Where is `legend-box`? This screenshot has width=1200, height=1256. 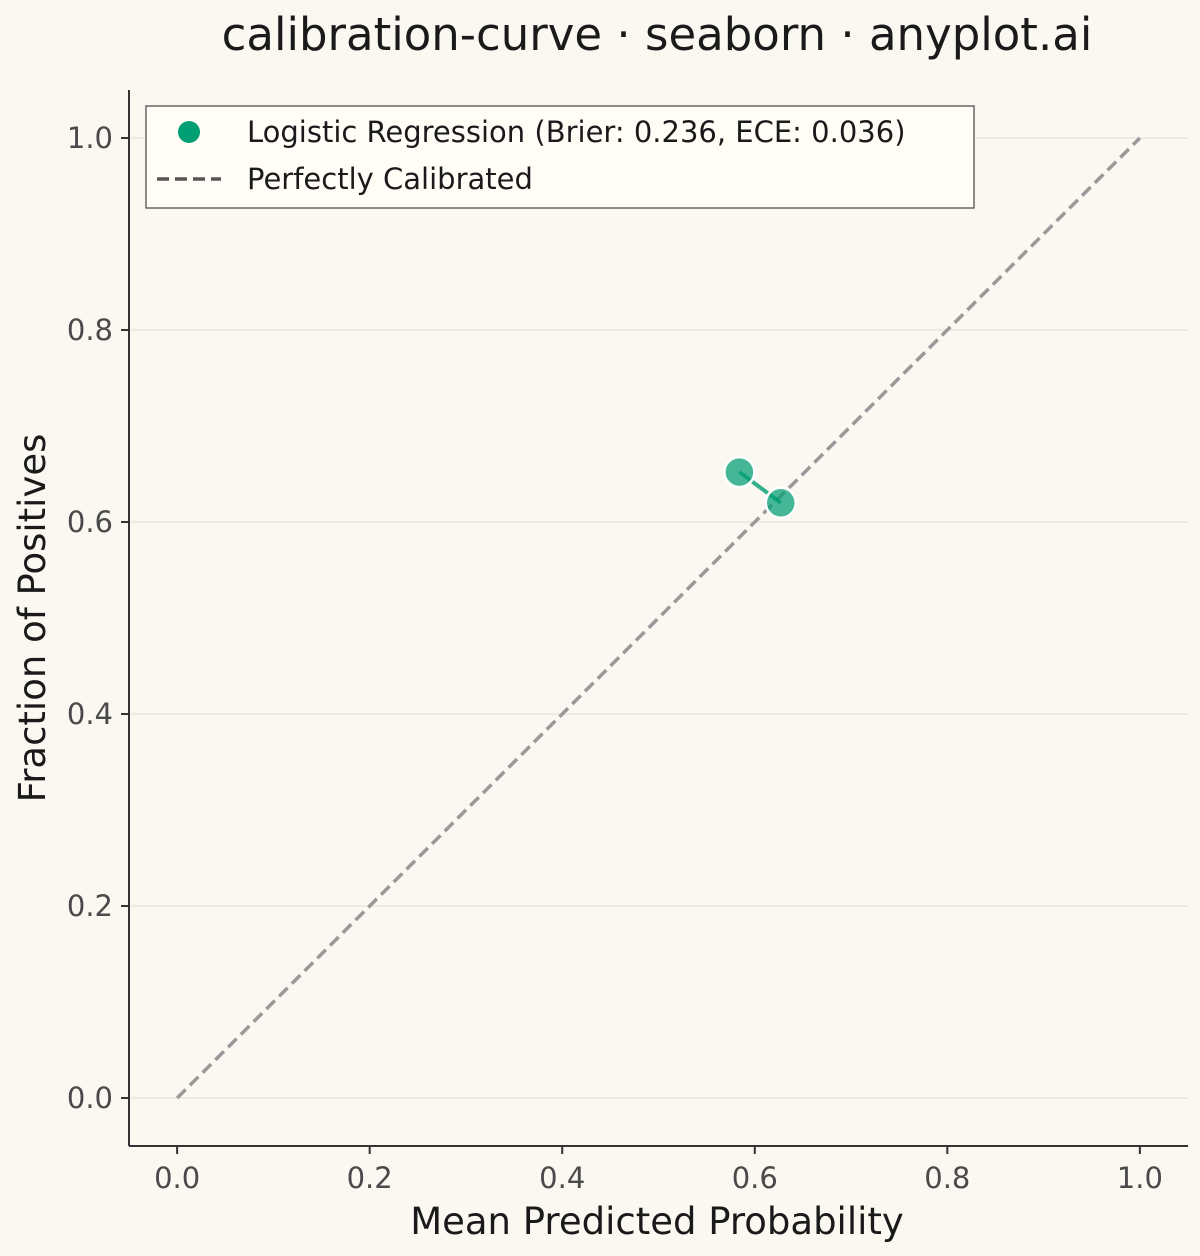 legend-box is located at coordinates (560, 157).